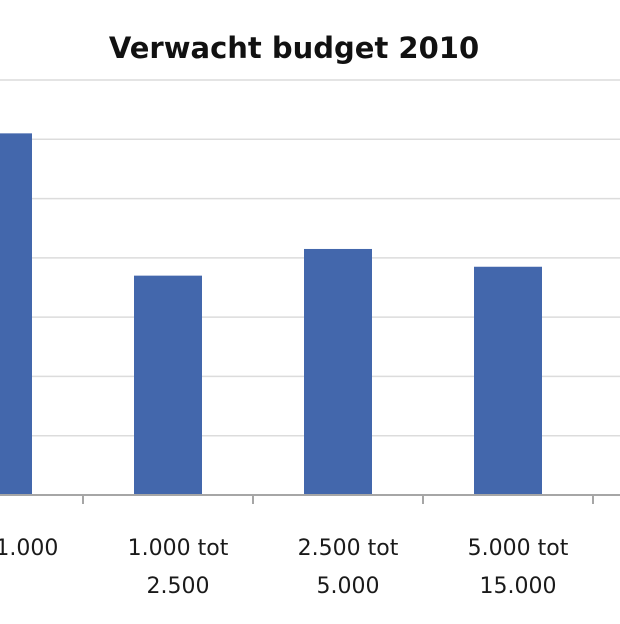  What do you see at coordinates (348, 548) in the screenshot?
I see `x-tick-label-line: 2.500 tot` at bounding box center [348, 548].